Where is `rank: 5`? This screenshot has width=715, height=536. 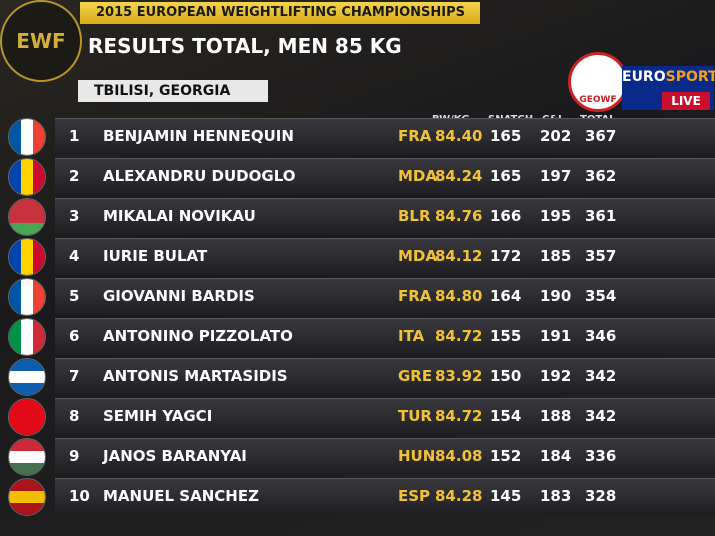 rank: 5 is located at coordinates (74, 296).